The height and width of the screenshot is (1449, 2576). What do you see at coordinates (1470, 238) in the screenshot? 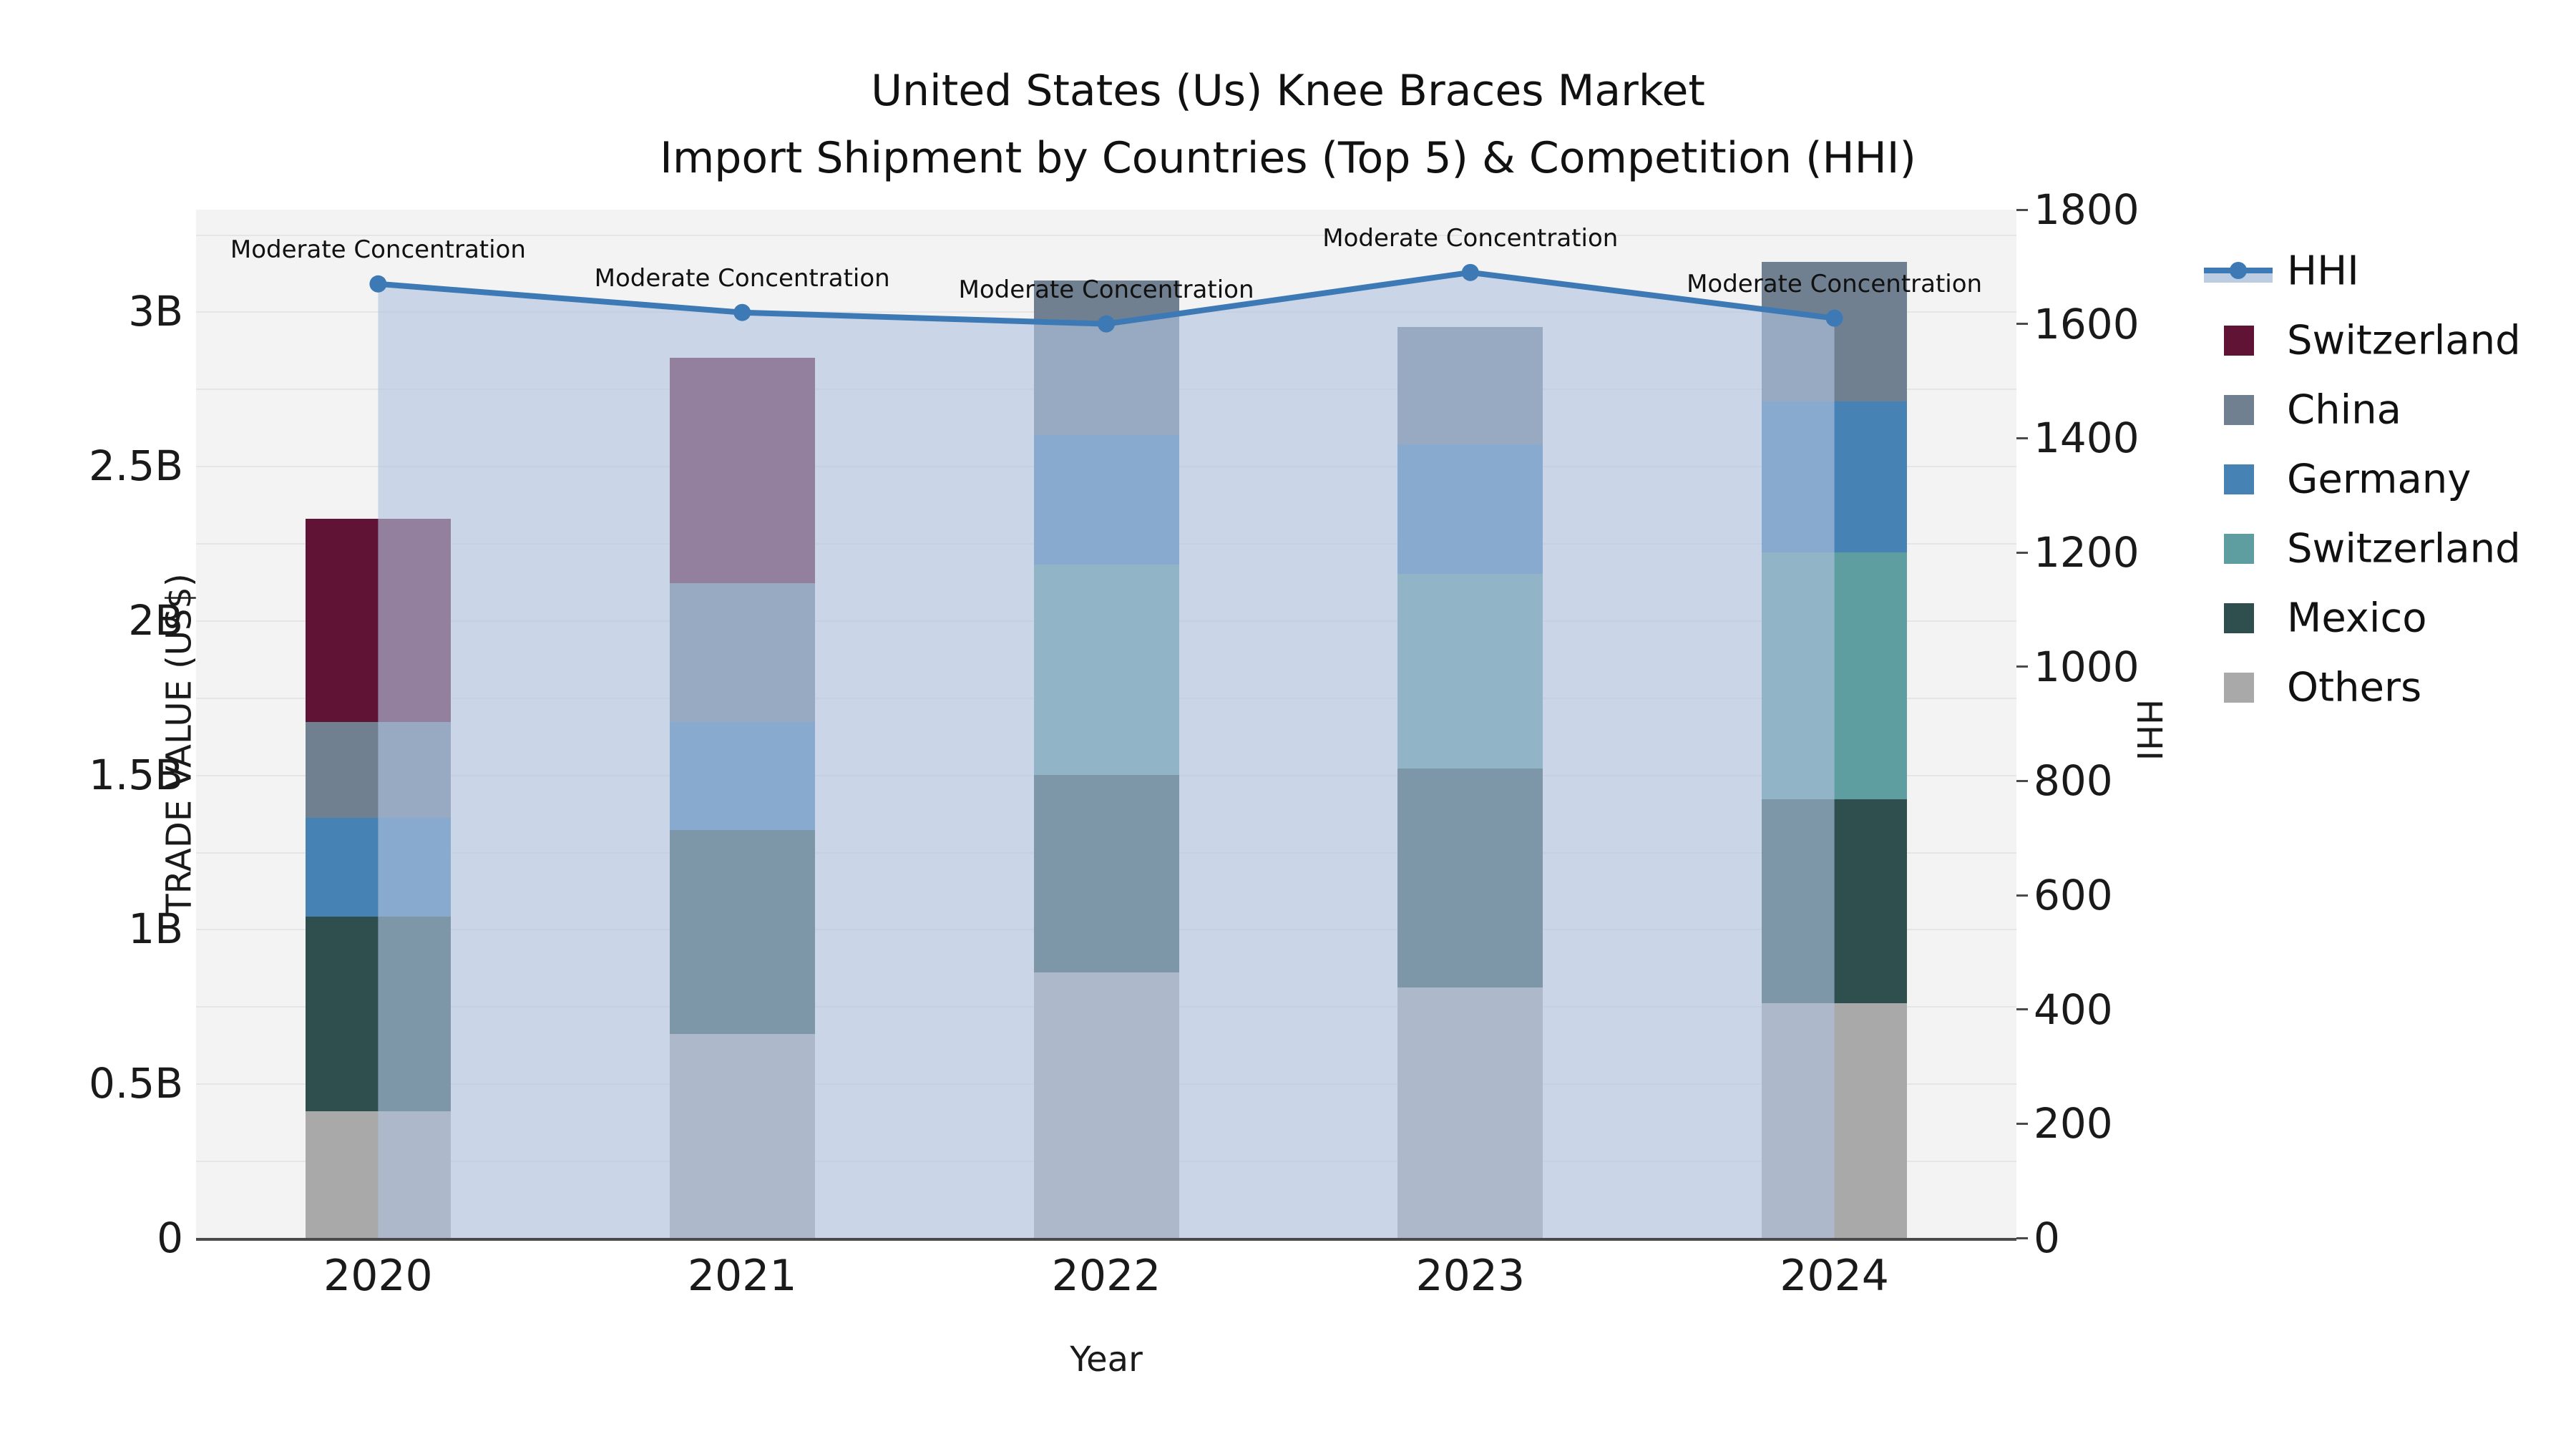
I see `annotation-2023: Moderate Concentration` at bounding box center [1470, 238].